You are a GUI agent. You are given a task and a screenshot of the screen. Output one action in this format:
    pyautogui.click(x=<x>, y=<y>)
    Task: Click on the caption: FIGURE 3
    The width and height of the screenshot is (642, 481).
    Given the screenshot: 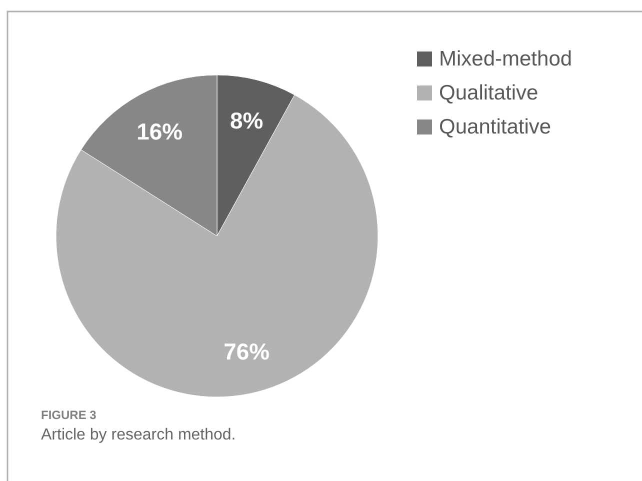 What is the action you would take?
    pyautogui.click(x=69, y=415)
    